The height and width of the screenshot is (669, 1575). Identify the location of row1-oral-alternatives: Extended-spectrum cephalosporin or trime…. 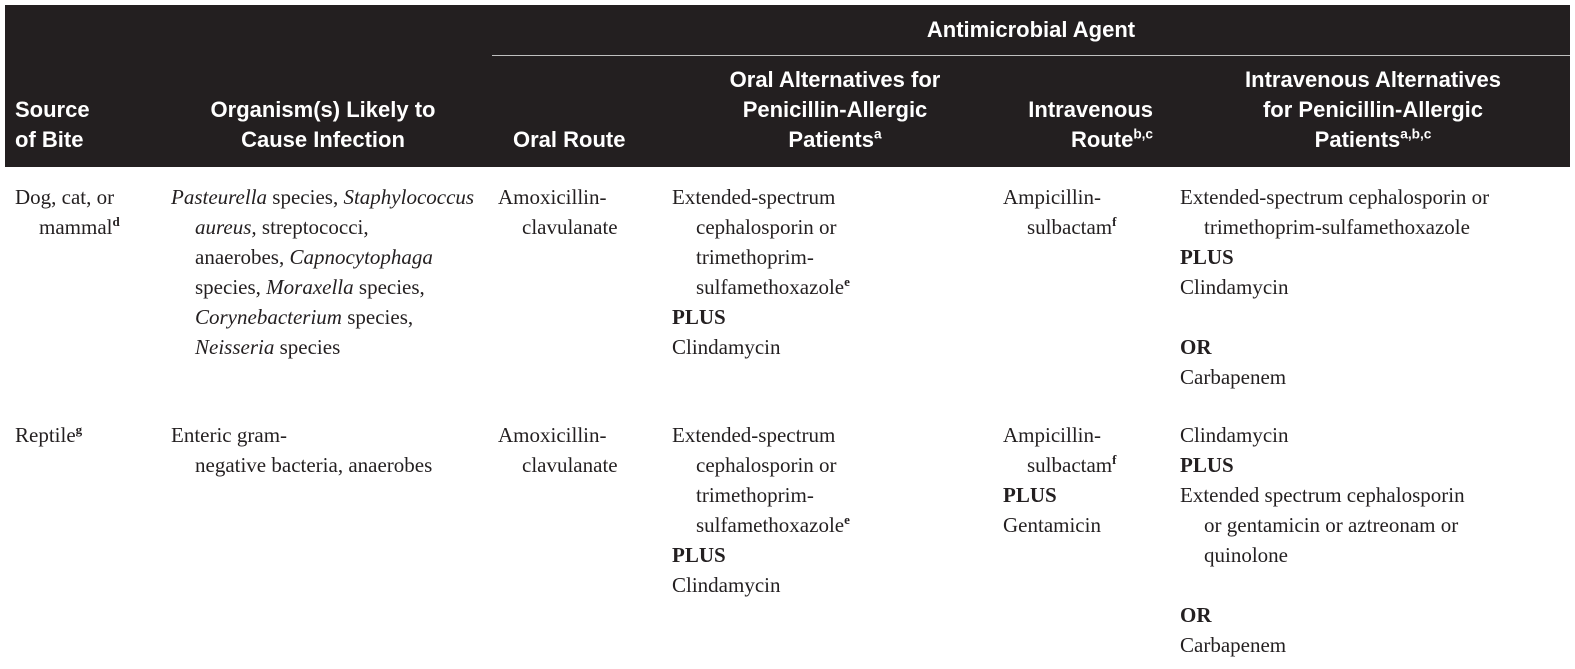
(761, 272).